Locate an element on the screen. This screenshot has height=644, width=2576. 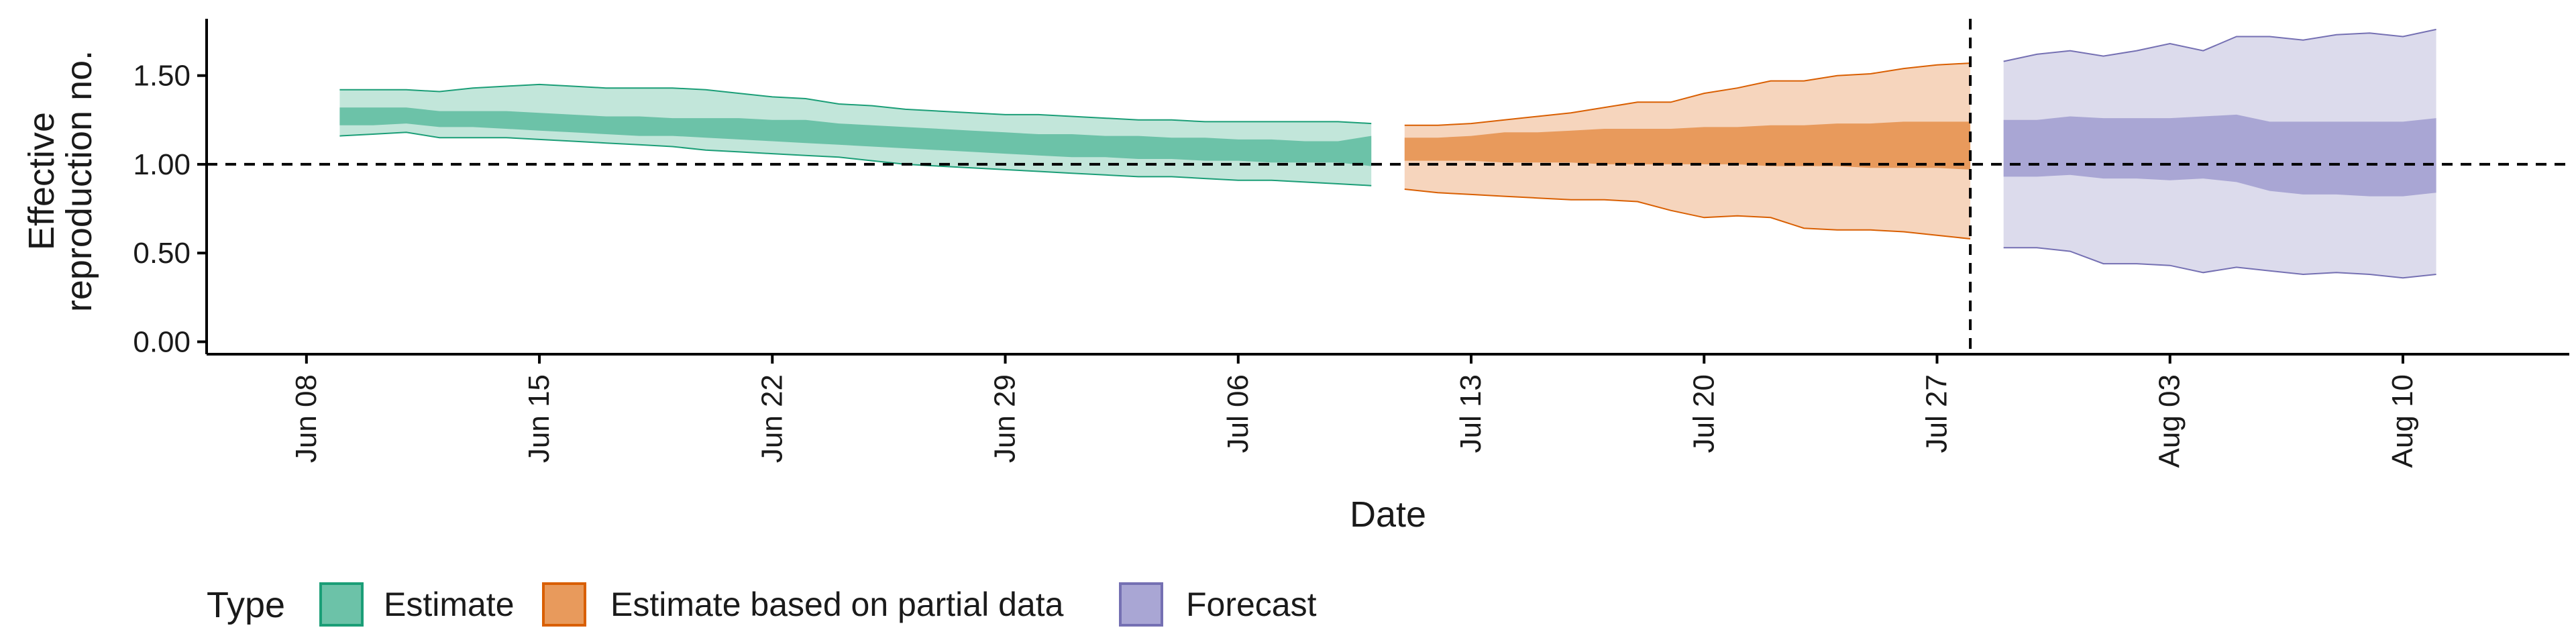
x-tick-label: Jul 27 is located at coordinates (1937, 413).